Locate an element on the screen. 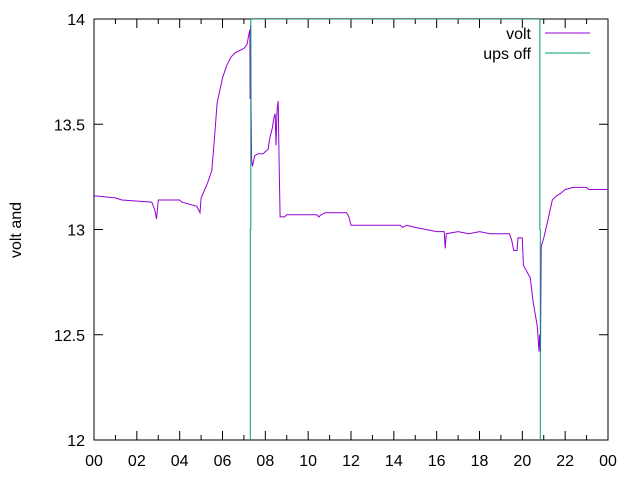  x-tick-label: 20 is located at coordinates (522, 461).